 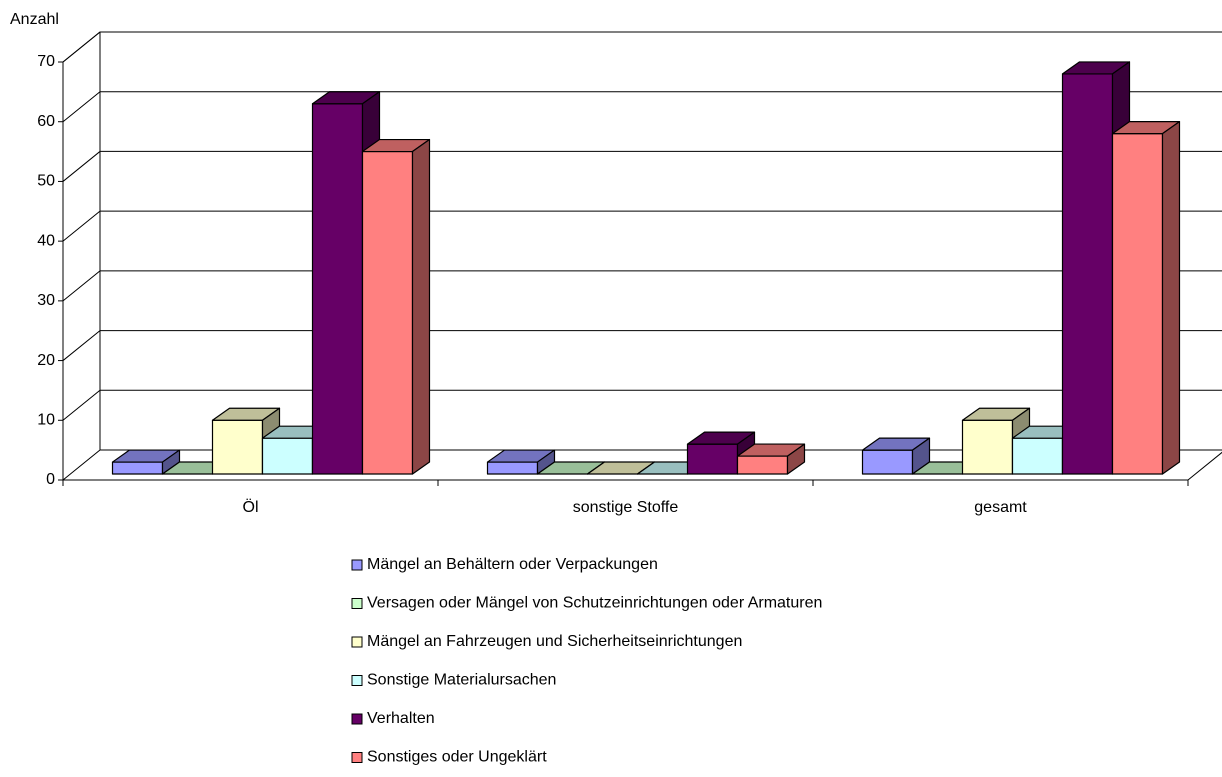 What do you see at coordinates (457, 757) in the screenshot?
I see `legend-label: Sonstiges oder Ungeklärt` at bounding box center [457, 757].